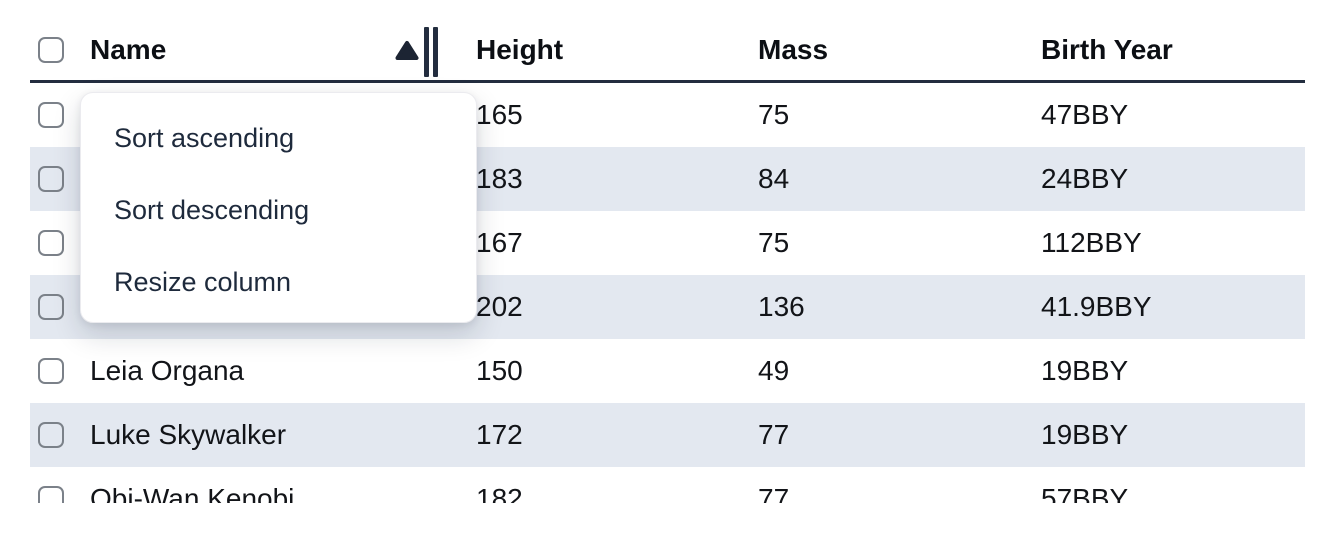  Describe the element at coordinates (499, 114) in the screenshot. I see `cell-height: 165` at that location.